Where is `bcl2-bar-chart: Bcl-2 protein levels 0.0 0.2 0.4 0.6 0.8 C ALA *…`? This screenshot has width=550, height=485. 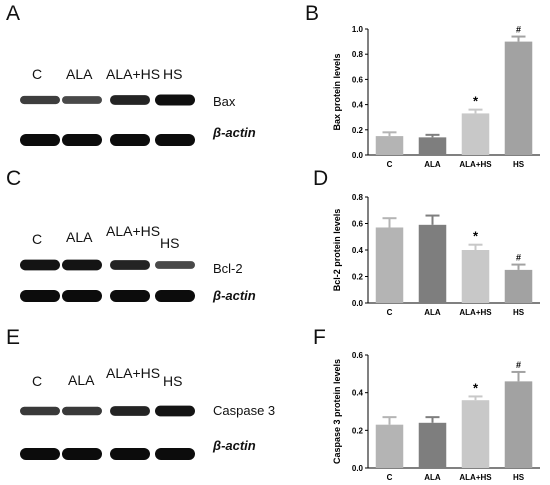
bcl2-bar-chart: Bcl-2 protein levels 0.0 0.2 0.4 0.6 0.8 C ALA *… is located at coordinates (436, 255).